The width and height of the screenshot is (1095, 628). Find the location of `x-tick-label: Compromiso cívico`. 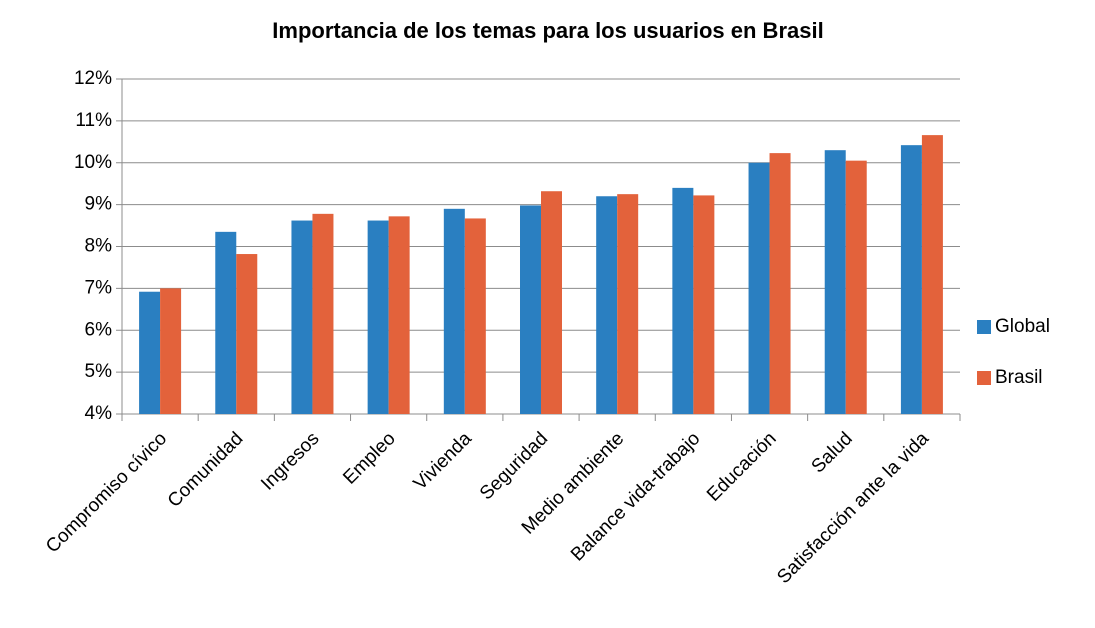

x-tick-label: Compromiso cívico is located at coordinates (106, 492).